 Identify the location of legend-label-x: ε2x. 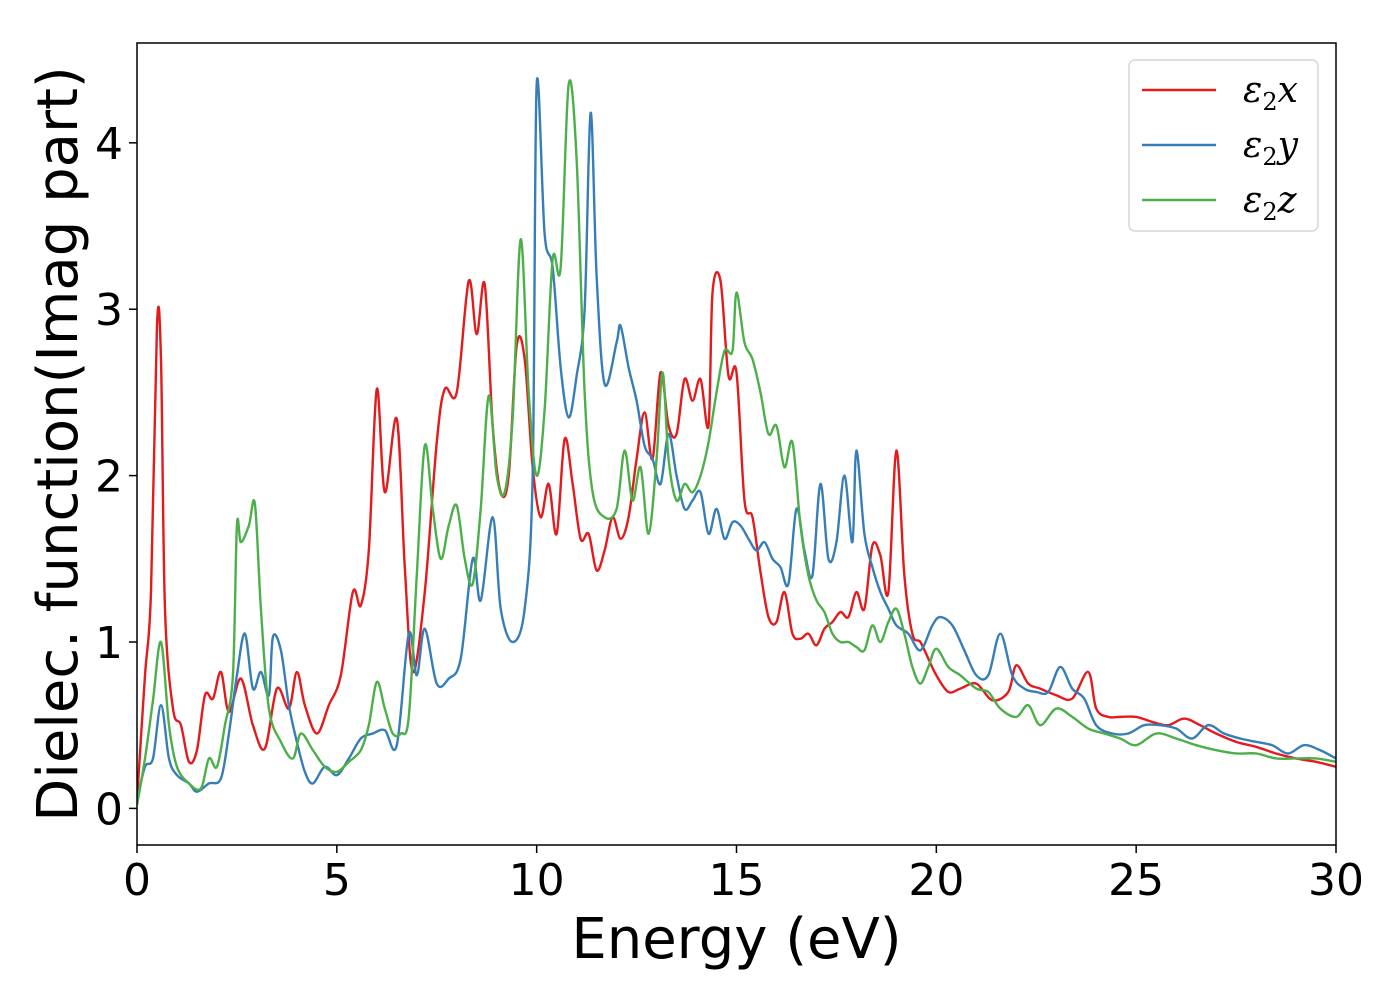
(1270, 93).